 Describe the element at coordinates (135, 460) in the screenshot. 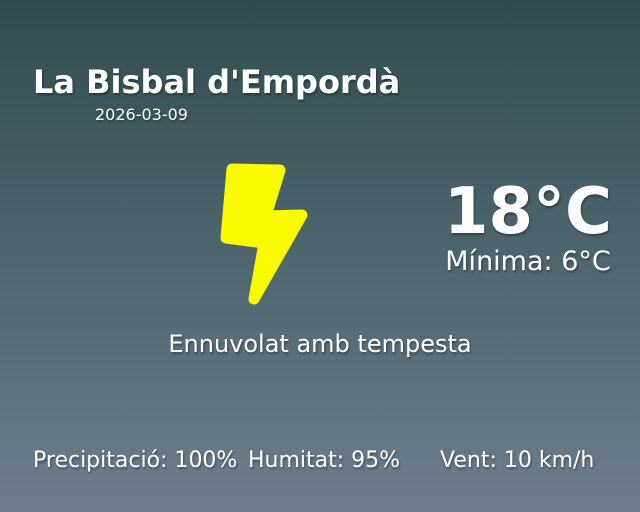

I see `precipitation-stat: Precipitació: 100%` at that location.